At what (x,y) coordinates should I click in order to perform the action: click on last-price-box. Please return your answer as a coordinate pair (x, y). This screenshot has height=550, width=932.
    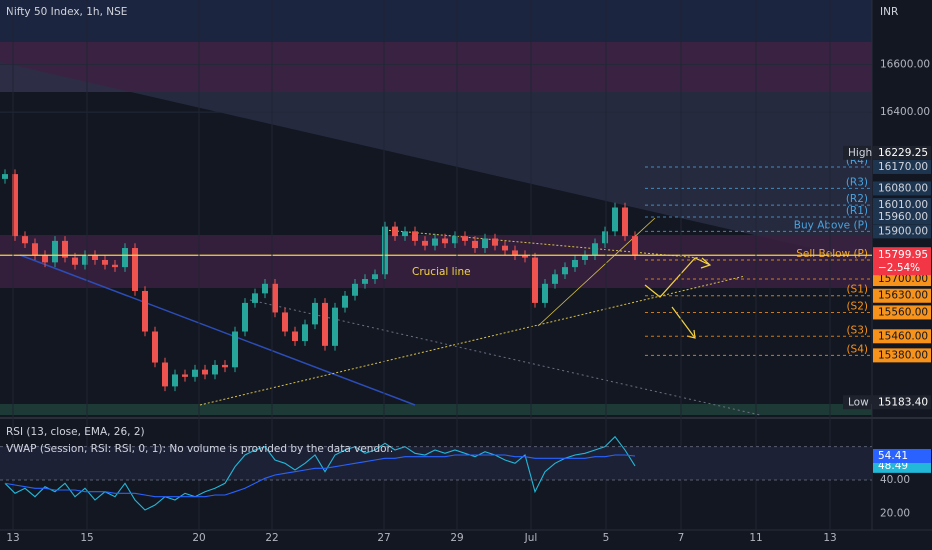
    Looking at the image, I should click on (902, 261).